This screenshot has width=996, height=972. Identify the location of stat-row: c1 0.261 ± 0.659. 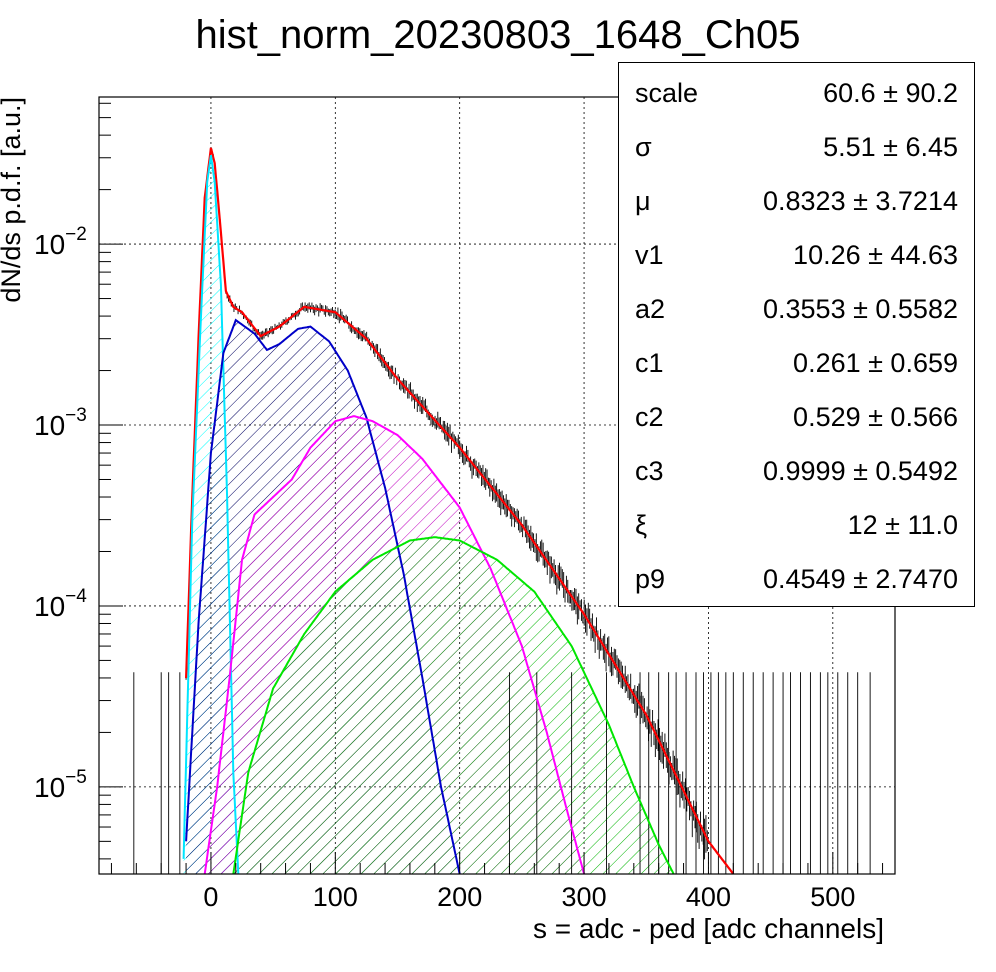
(796, 363).